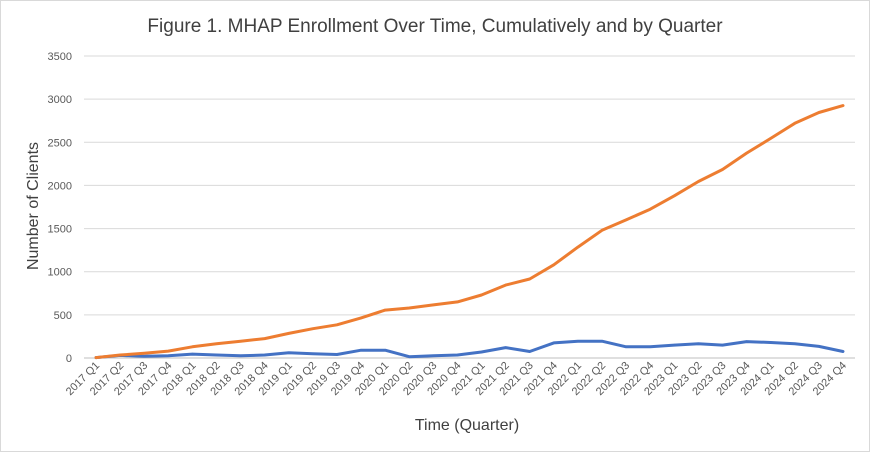 The height and width of the screenshot is (452, 870). Describe the element at coordinates (60, 186) in the screenshot. I see `y-tick-label: 2000` at that location.